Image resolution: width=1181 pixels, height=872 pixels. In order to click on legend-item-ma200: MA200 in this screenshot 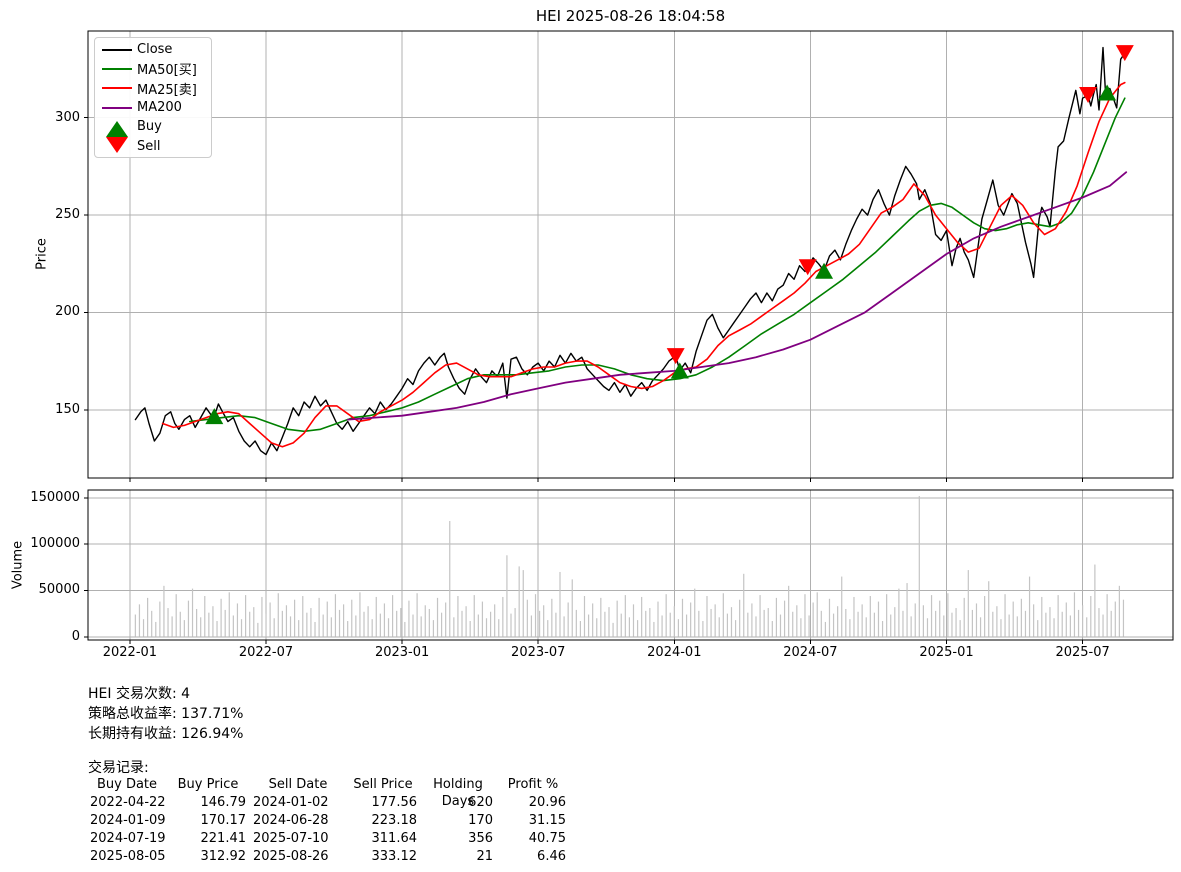, I will do `click(153, 107)`.